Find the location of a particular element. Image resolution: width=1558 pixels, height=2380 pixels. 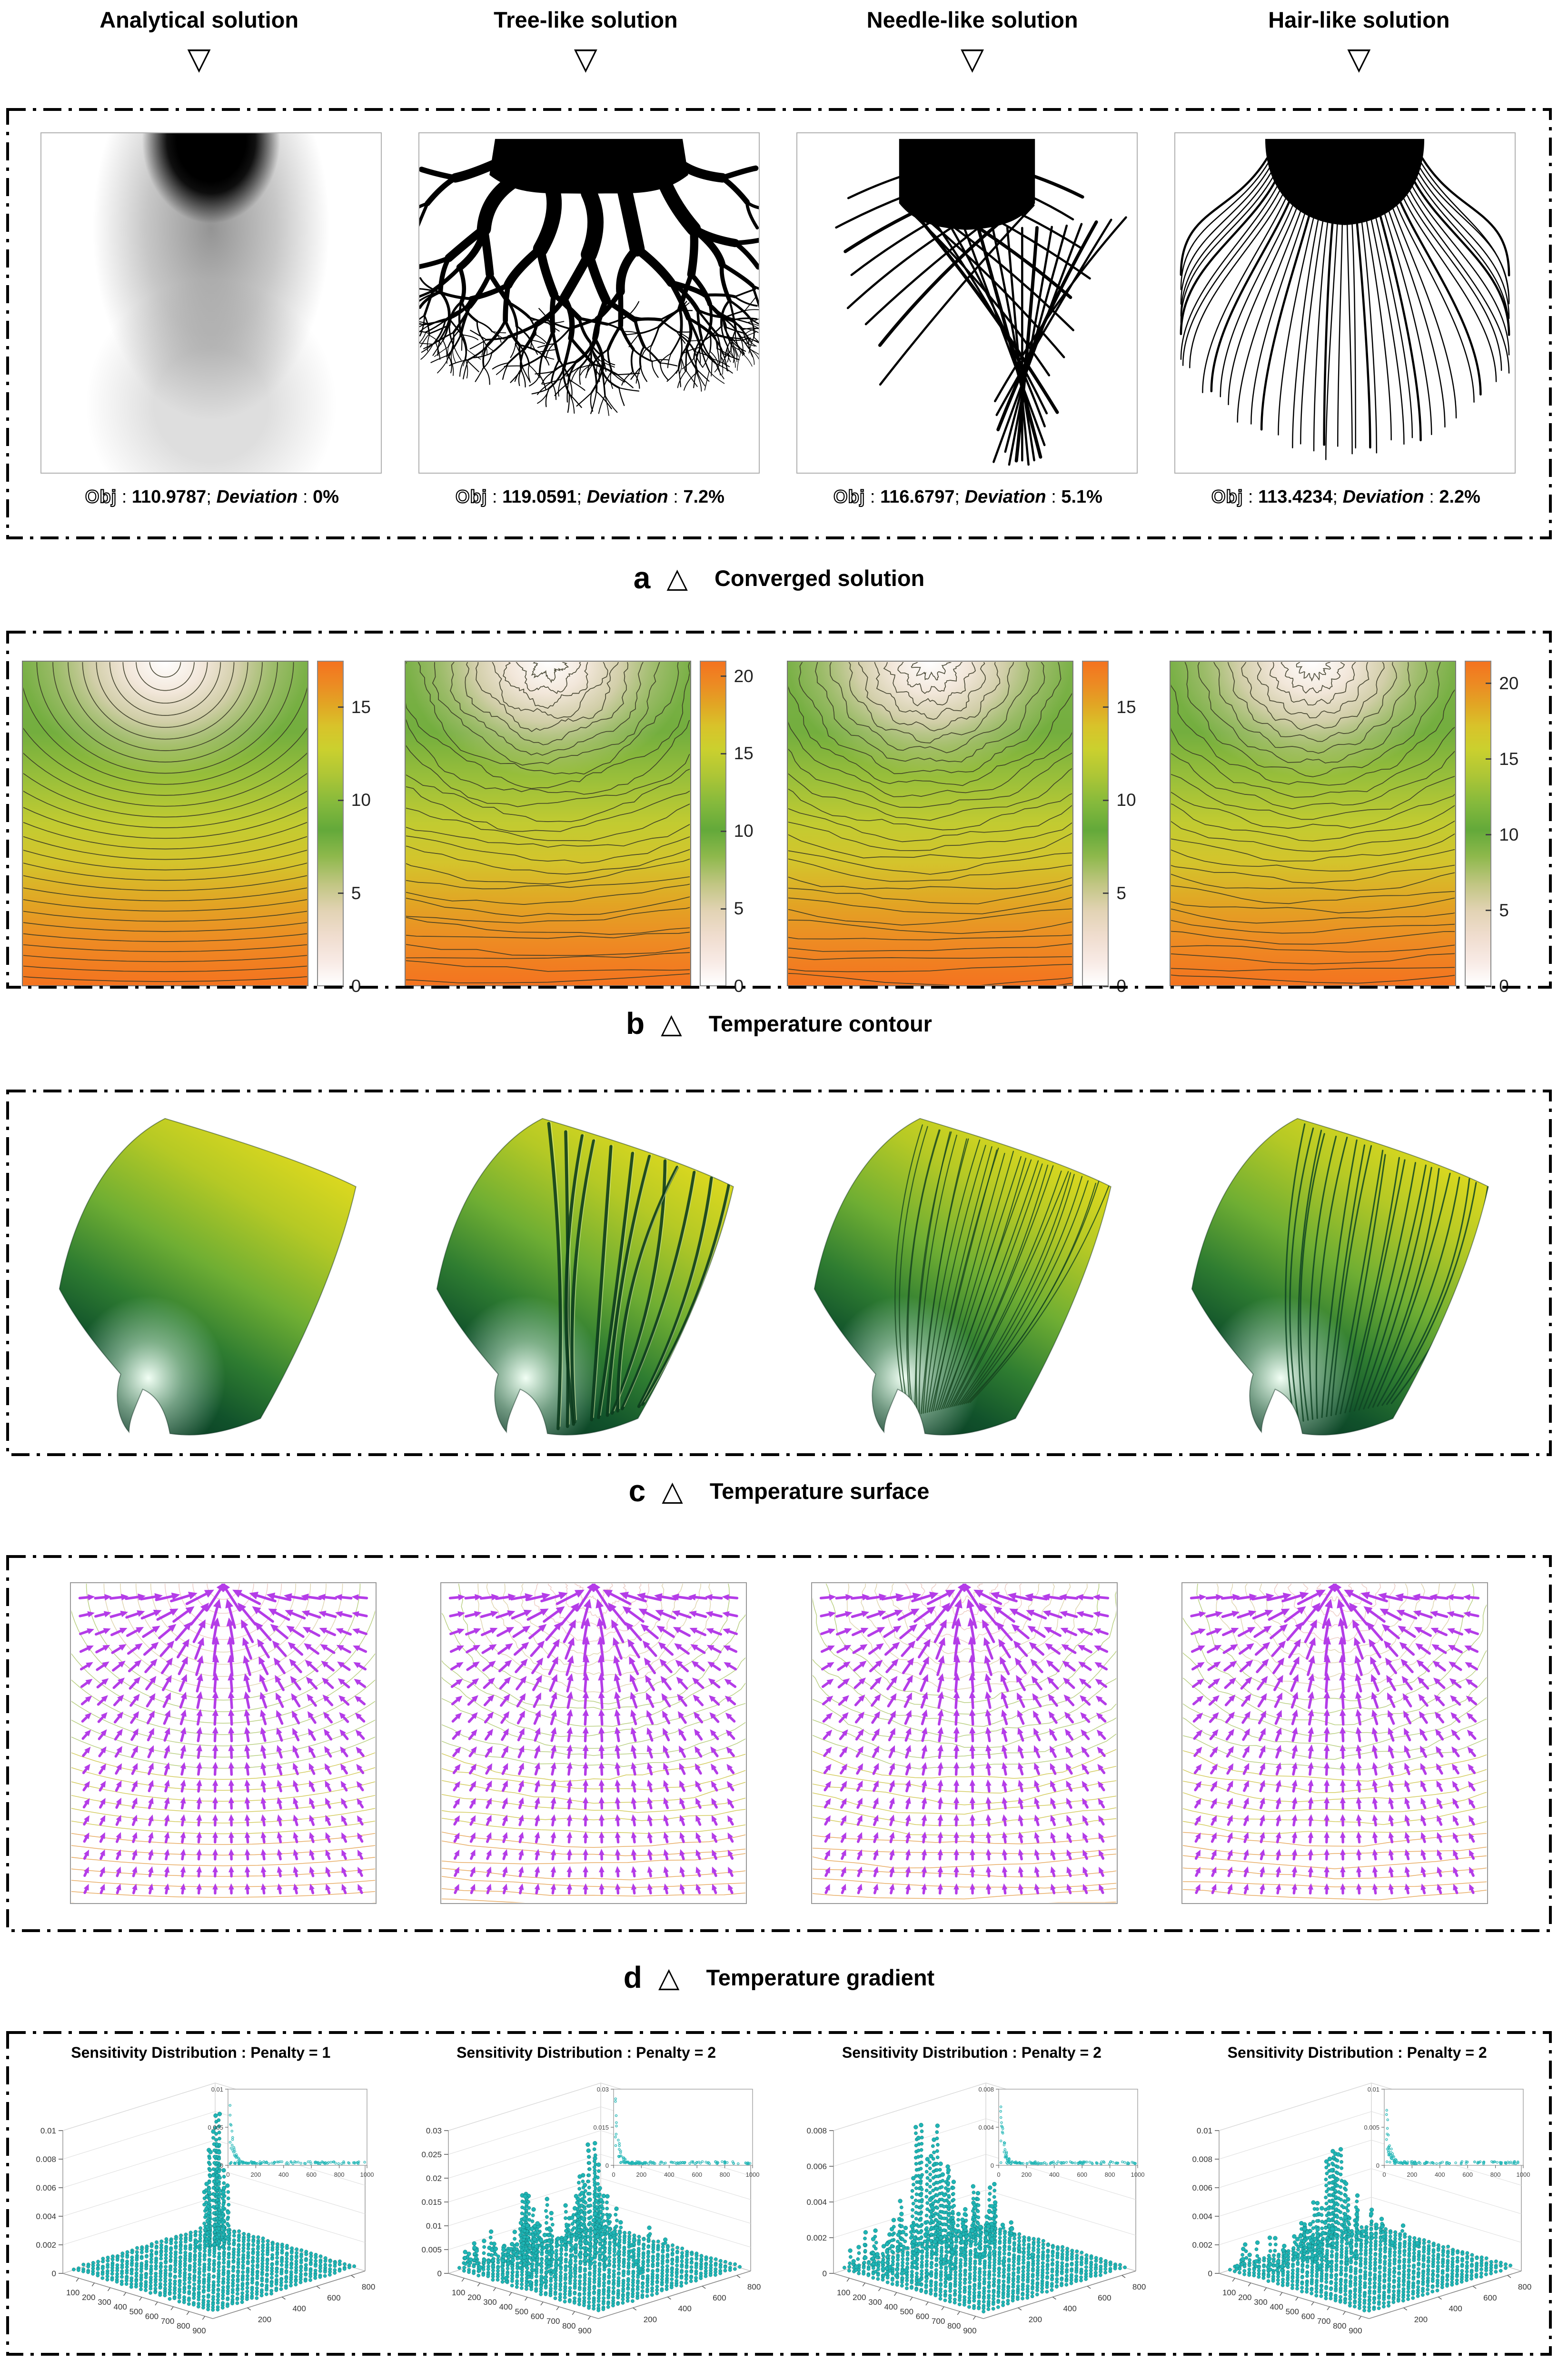

colorbar: 15 10 5 0 is located at coordinates (1117, 828).